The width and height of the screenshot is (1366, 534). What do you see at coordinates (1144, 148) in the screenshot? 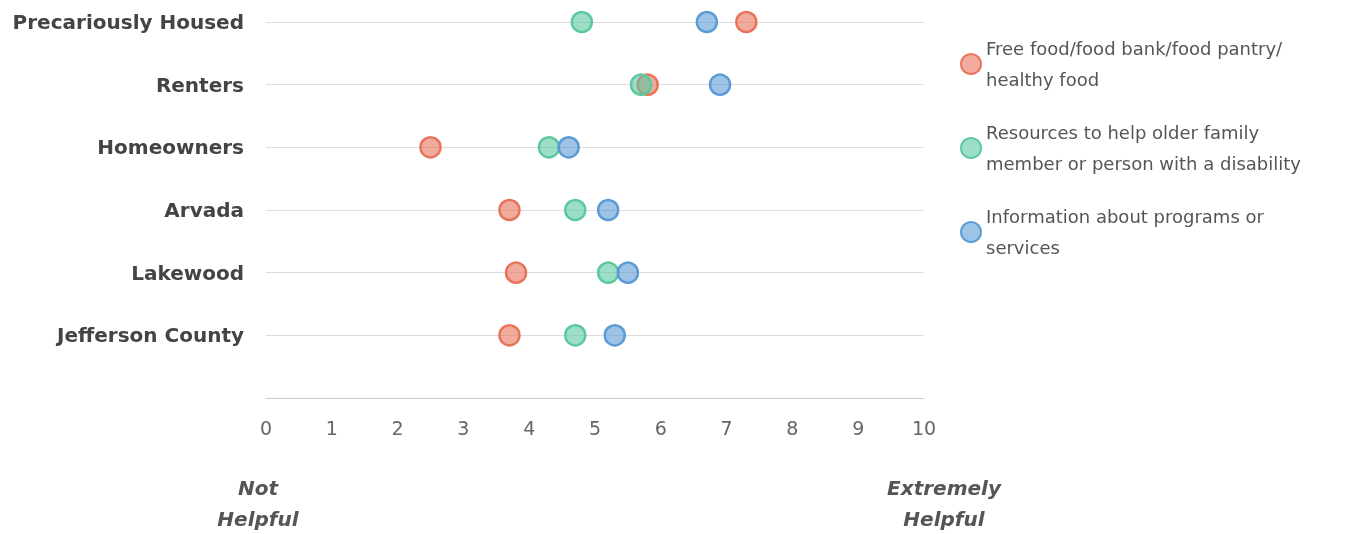
I see `legend-label: Resources to help older family member or person with a disability` at bounding box center [1144, 148].